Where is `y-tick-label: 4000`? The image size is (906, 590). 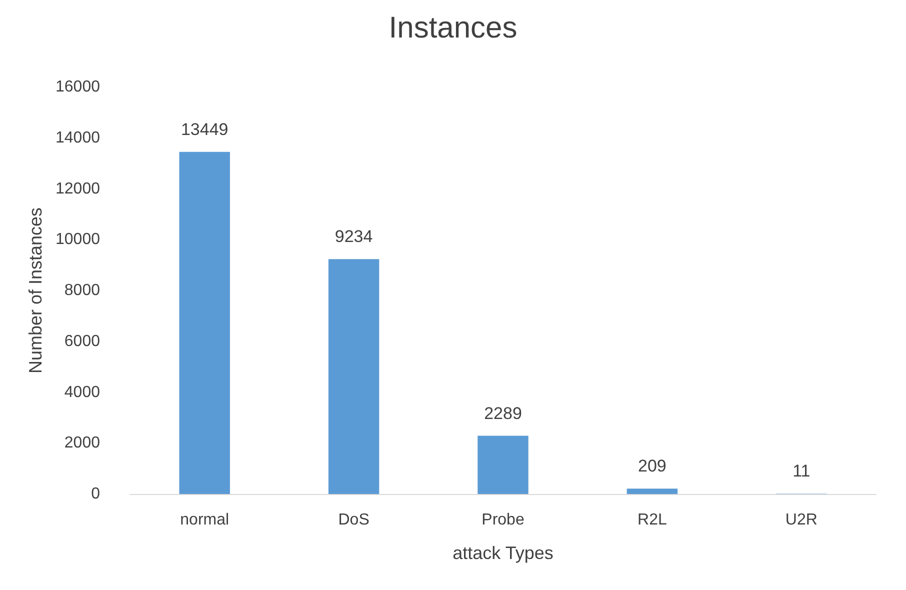
y-tick-label: 4000 is located at coordinates (82, 392).